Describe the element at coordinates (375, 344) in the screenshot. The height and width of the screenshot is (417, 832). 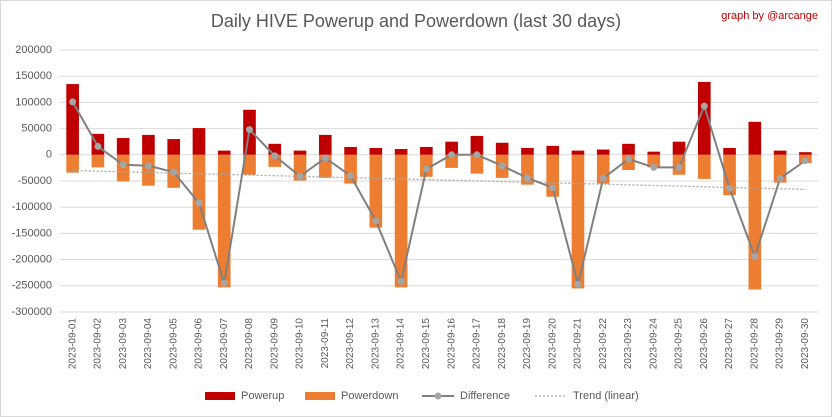
I see `x-tick-label: 2023-09-13` at that location.